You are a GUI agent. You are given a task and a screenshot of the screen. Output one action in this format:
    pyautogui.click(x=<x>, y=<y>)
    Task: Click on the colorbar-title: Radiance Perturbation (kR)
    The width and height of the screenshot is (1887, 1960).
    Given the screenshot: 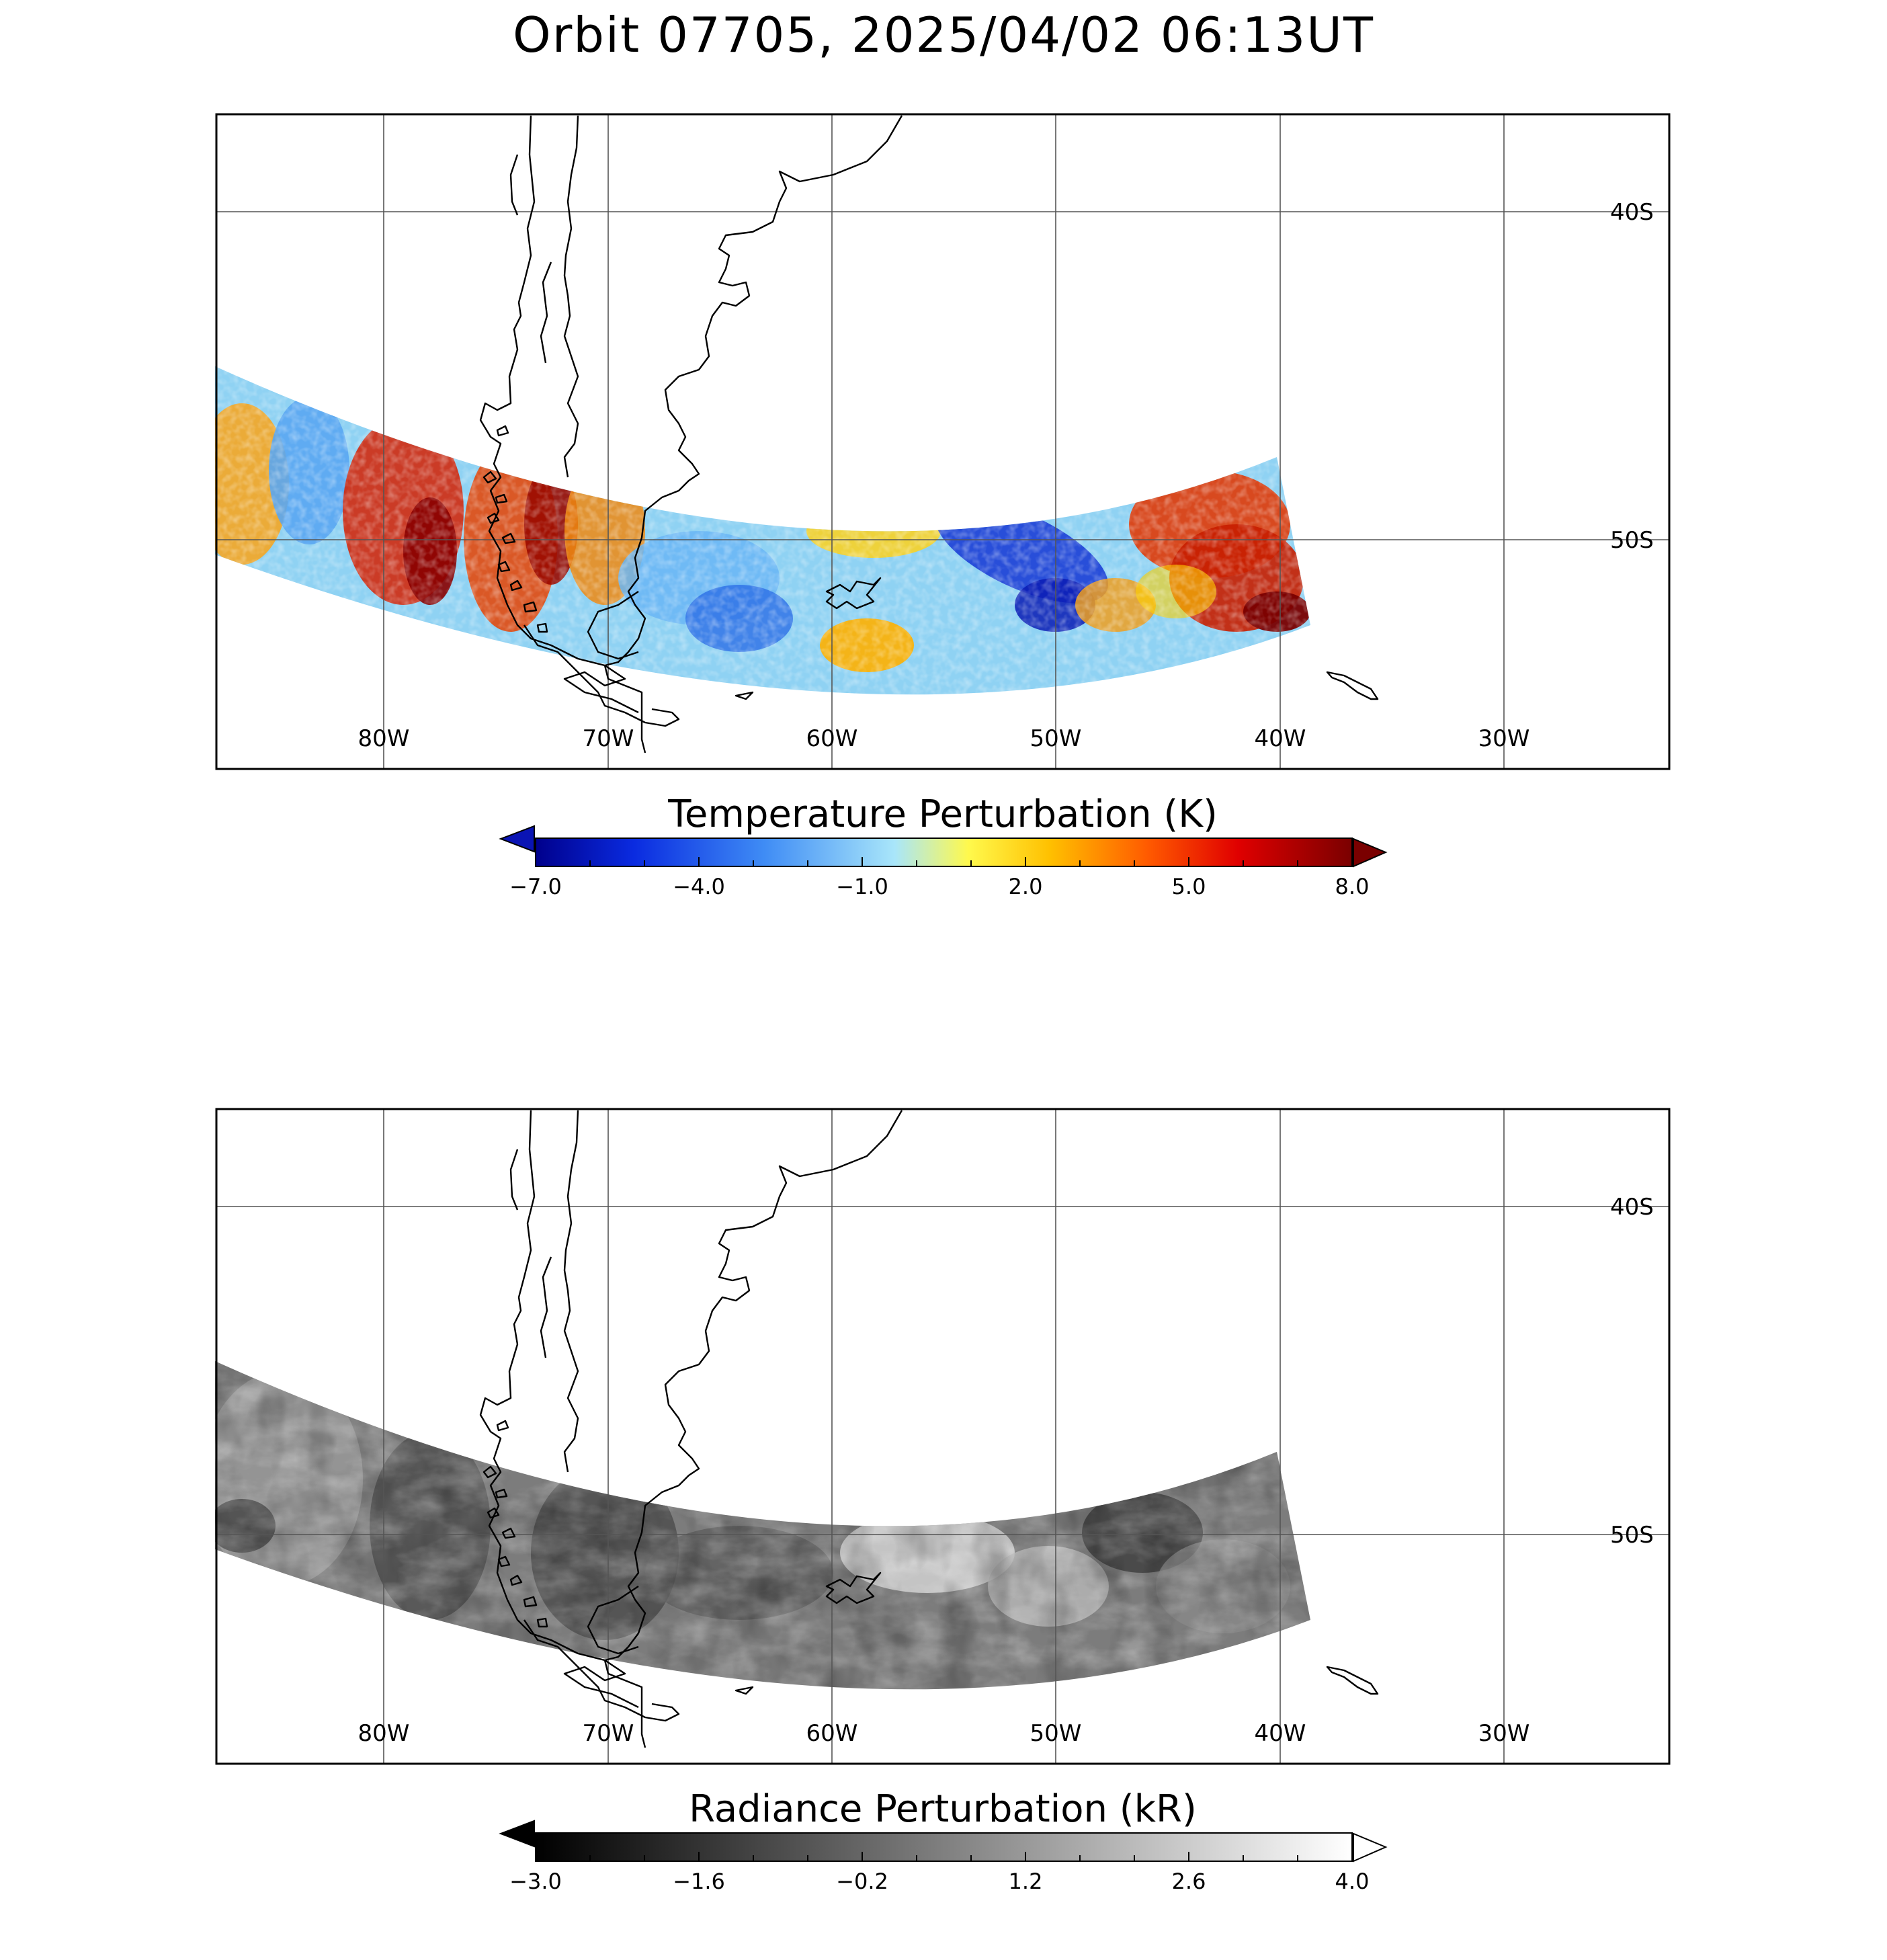 What is the action you would take?
    pyautogui.click(x=943, y=1809)
    